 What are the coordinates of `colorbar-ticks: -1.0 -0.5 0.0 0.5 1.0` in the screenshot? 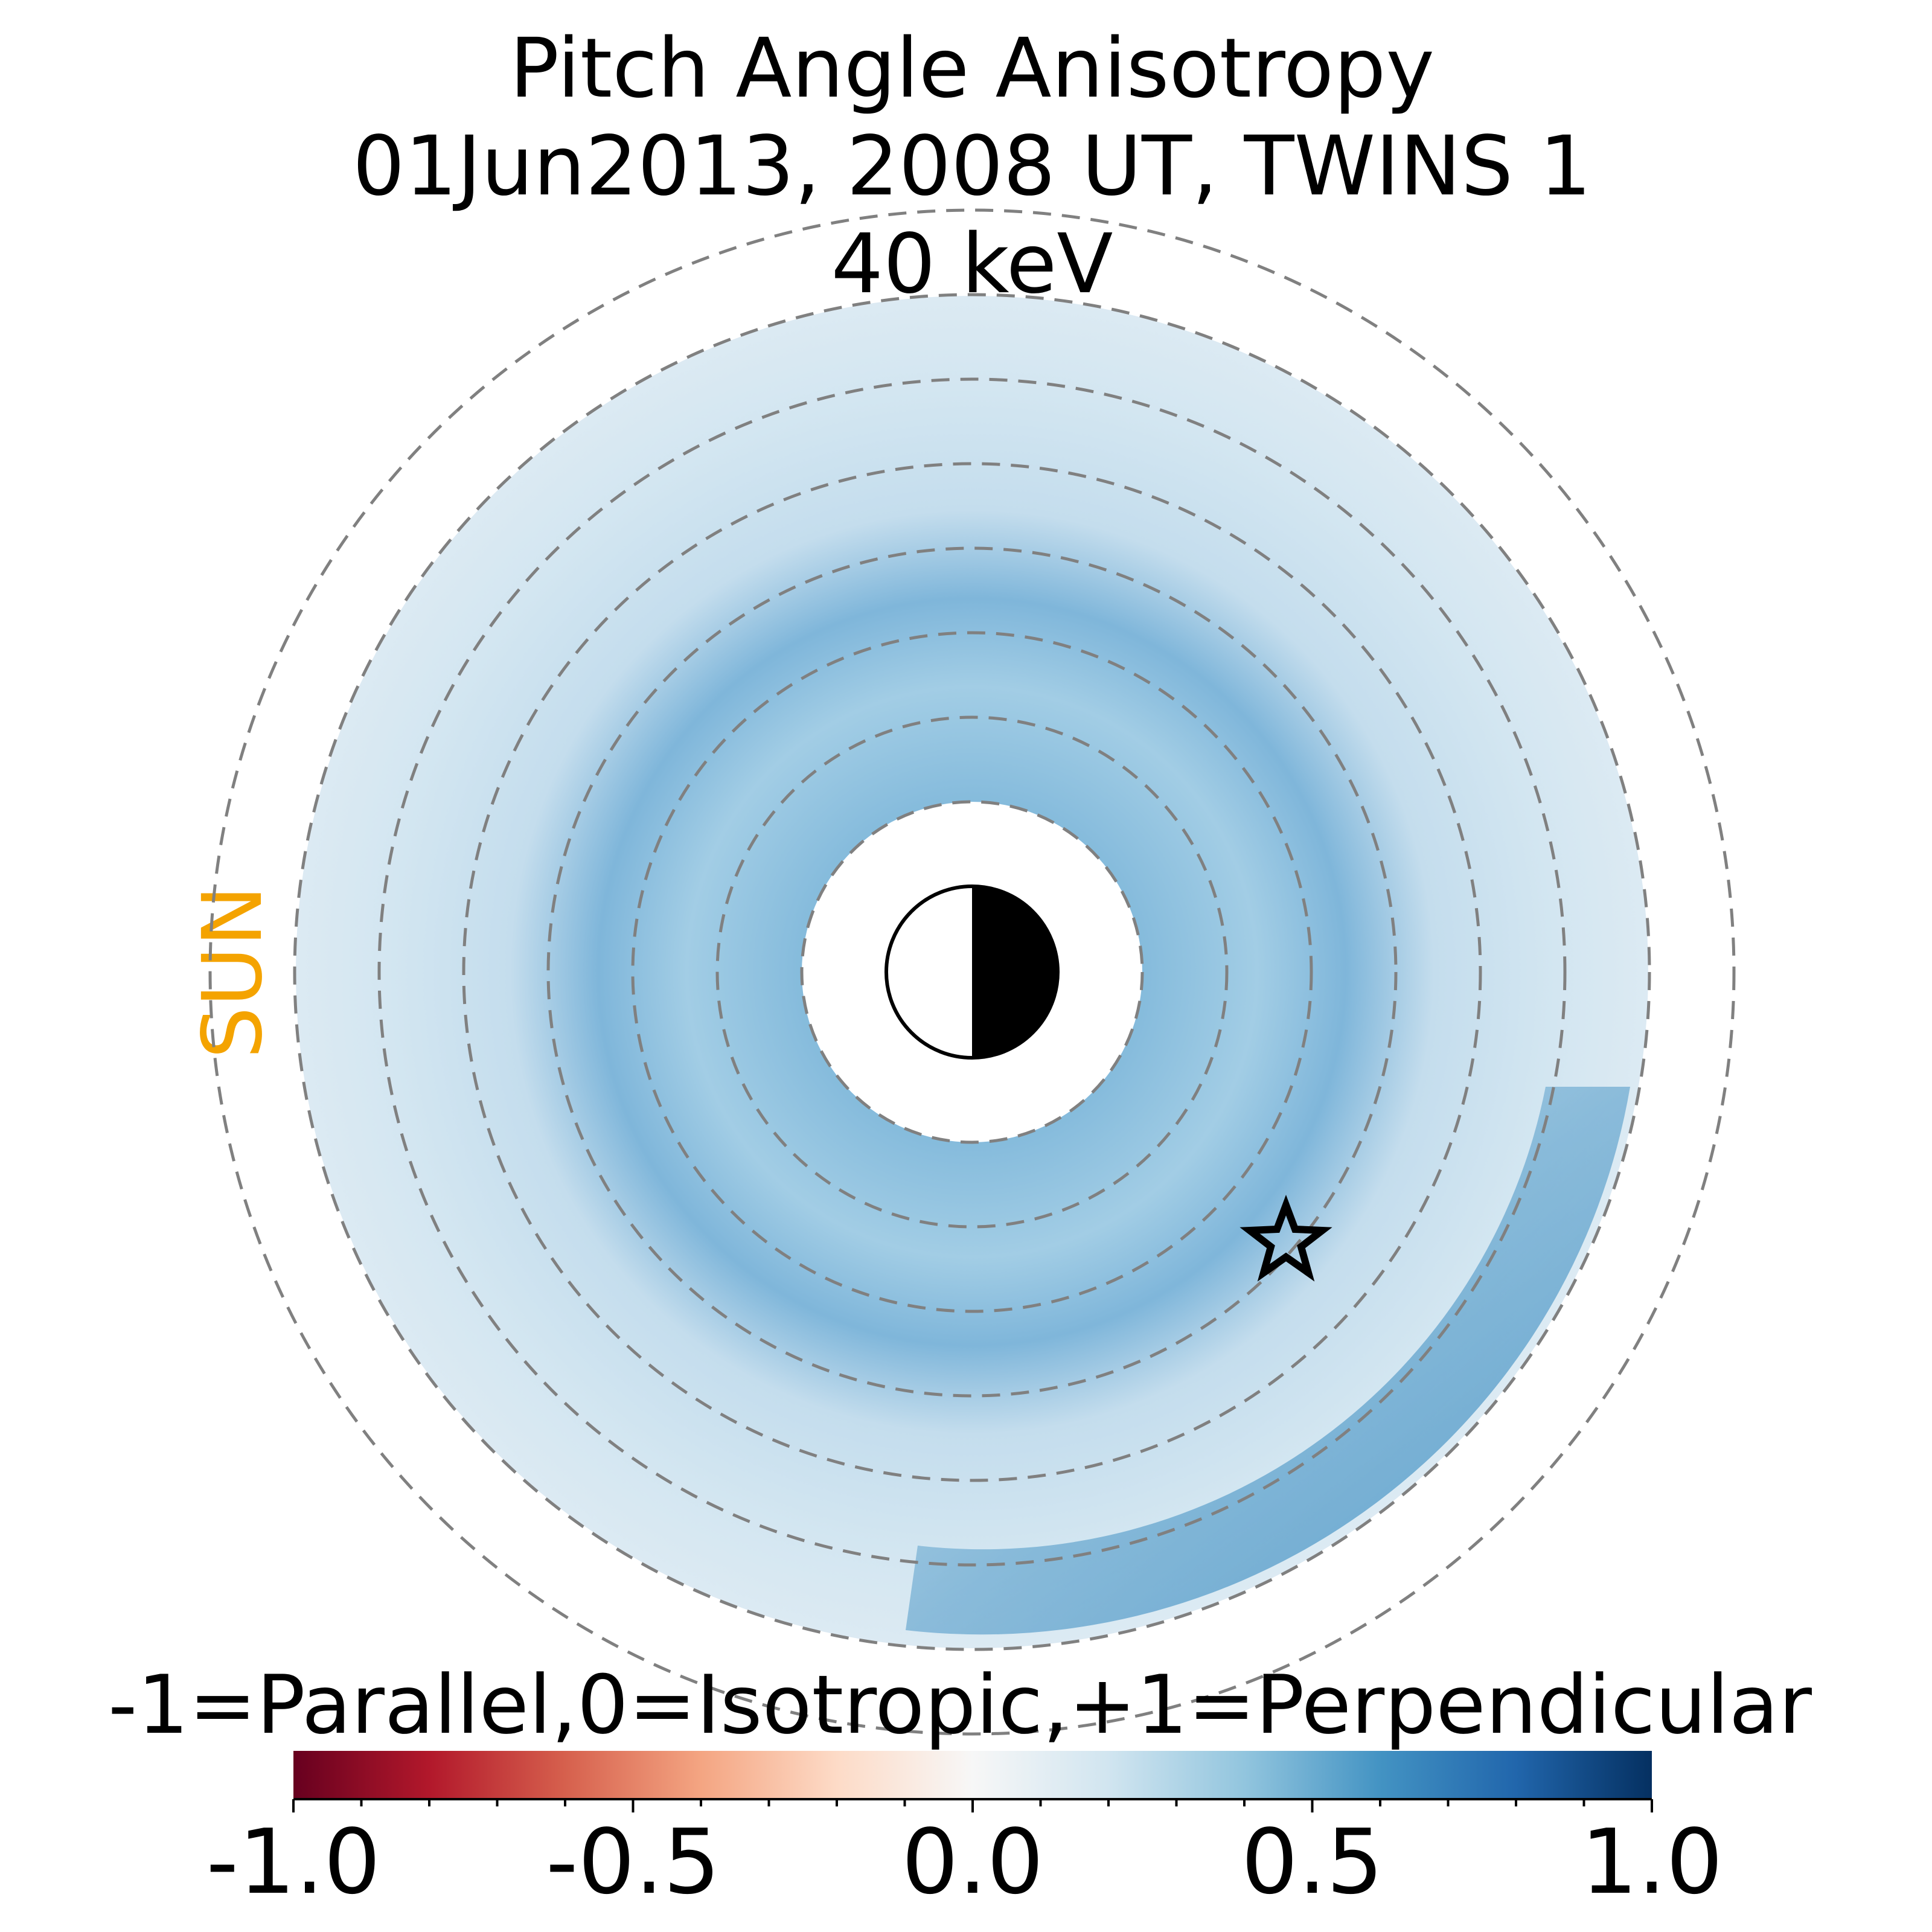 It's located at (964, 1856).